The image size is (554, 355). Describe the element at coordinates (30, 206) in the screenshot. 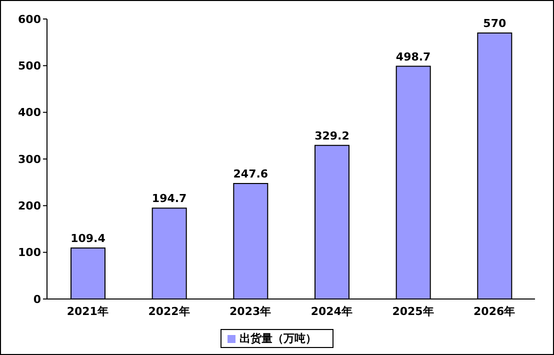

I see `y-tick-label: 200` at that location.